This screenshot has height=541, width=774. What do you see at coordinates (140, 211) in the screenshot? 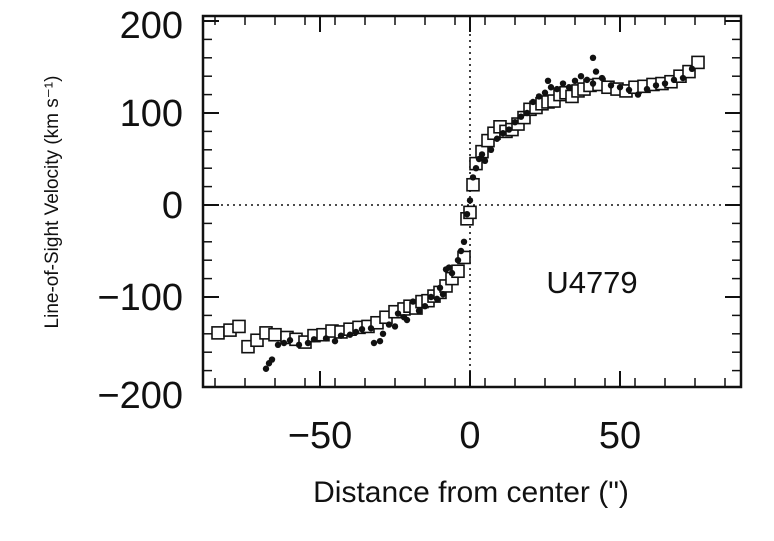
I see `y-tick-labels: −200 −100 0 100 200` at bounding box center [140, 211].